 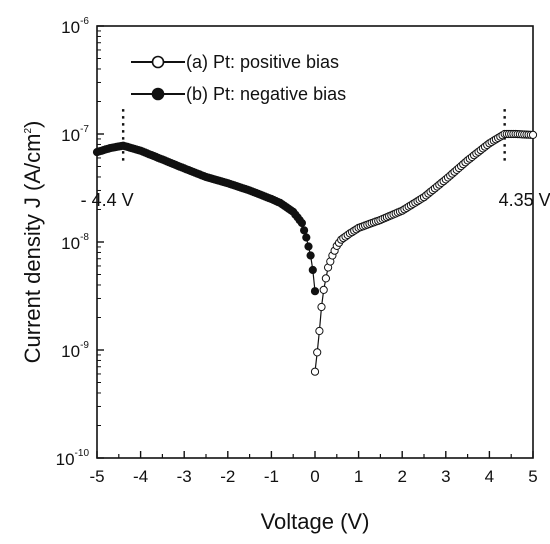 I want to click on y-axis-title-sup: 2, so click(x=28, y=131).